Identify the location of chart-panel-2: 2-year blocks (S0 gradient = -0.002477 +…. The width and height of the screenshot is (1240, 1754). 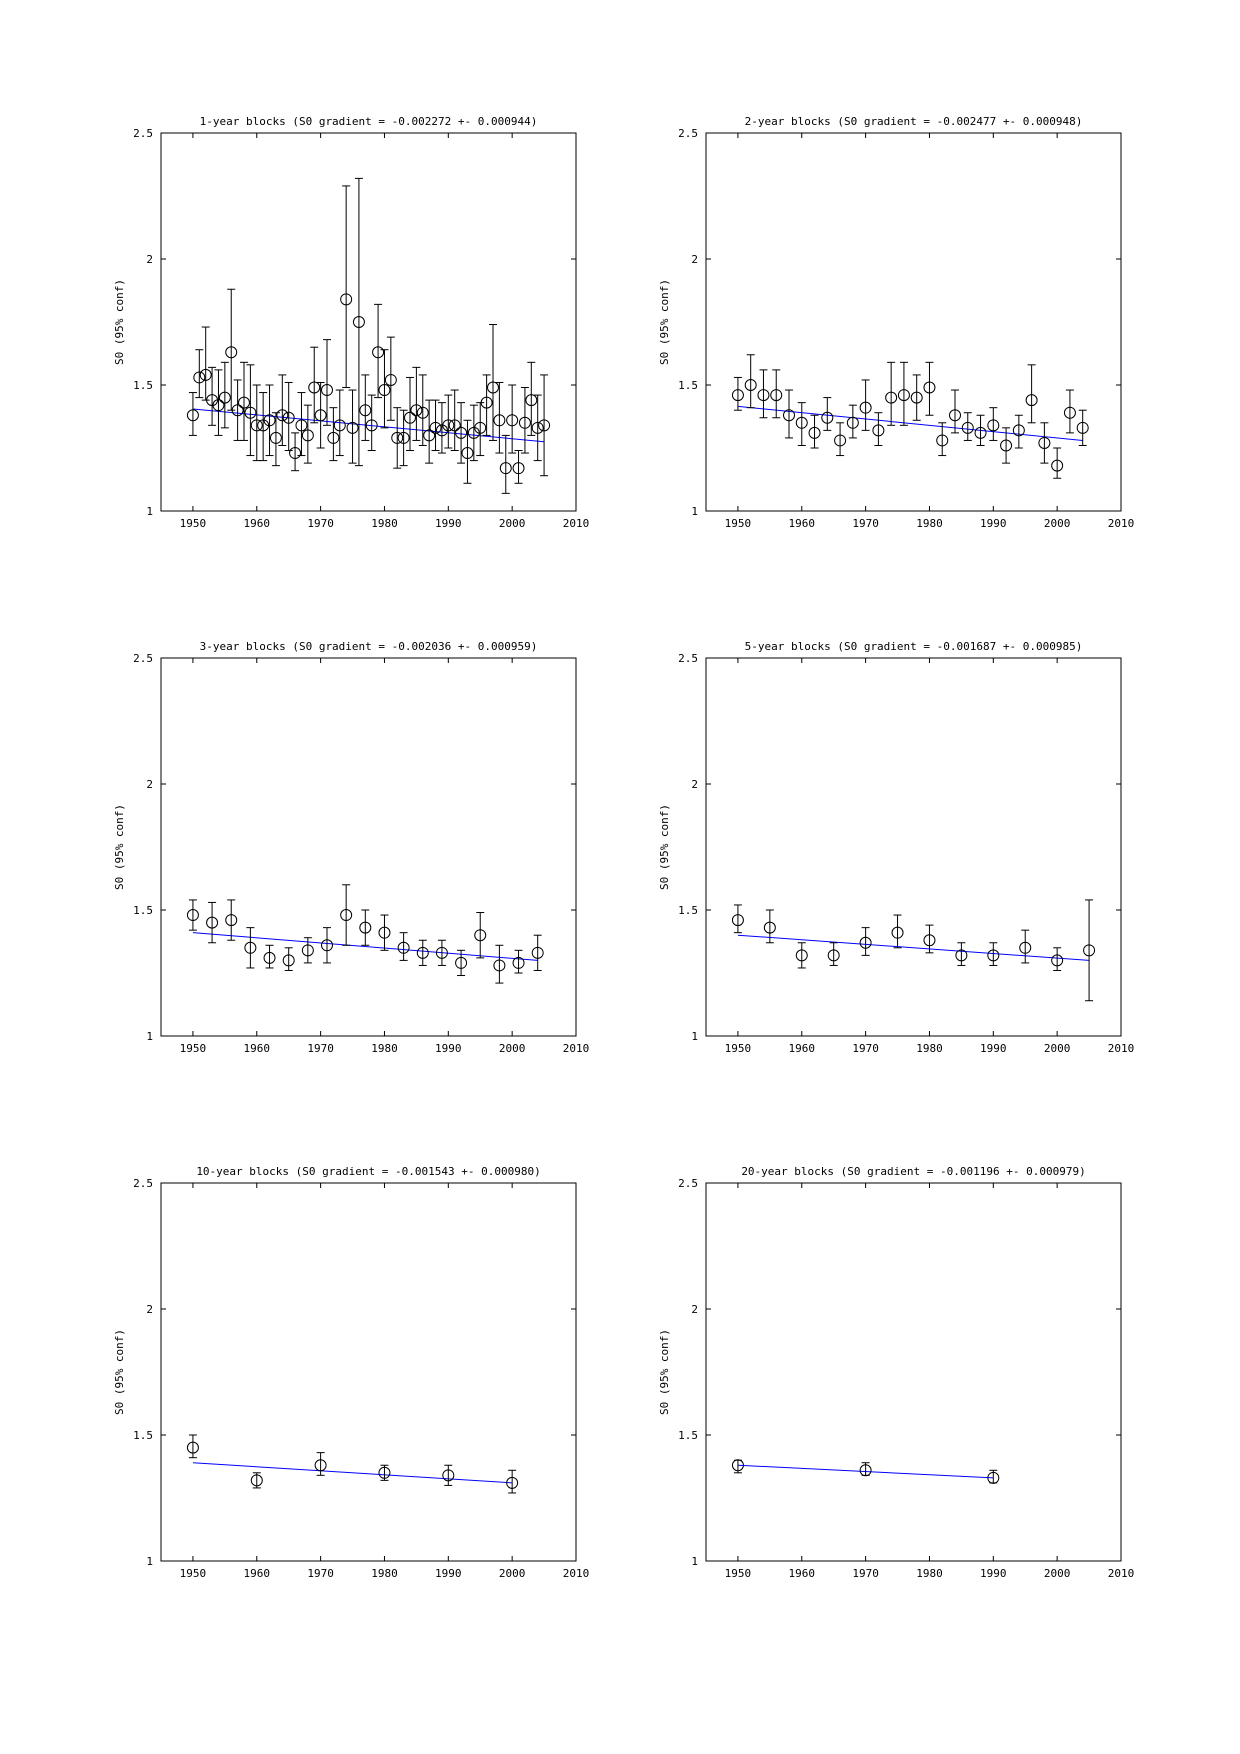
(896, 322).